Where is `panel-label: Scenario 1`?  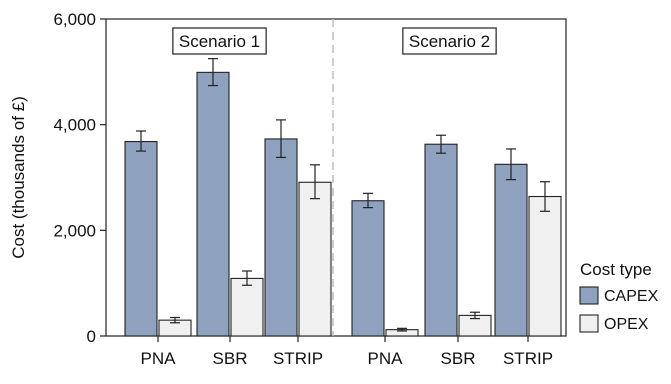 panel-label: Scenario 1 is located at coordinates (219, 41).